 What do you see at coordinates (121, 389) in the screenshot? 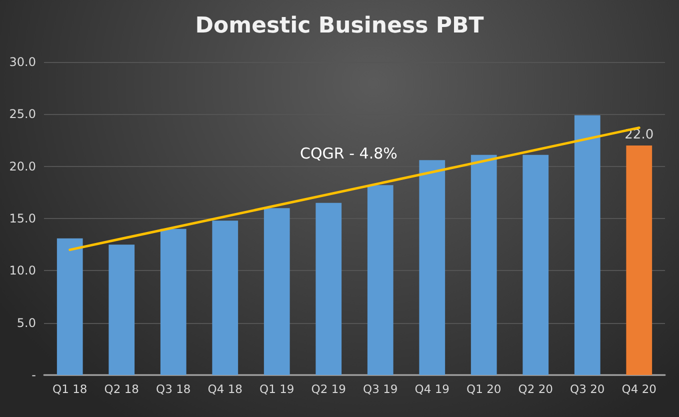
I see `x-tick-label: Q2 18` at bounding box center [121, 389].